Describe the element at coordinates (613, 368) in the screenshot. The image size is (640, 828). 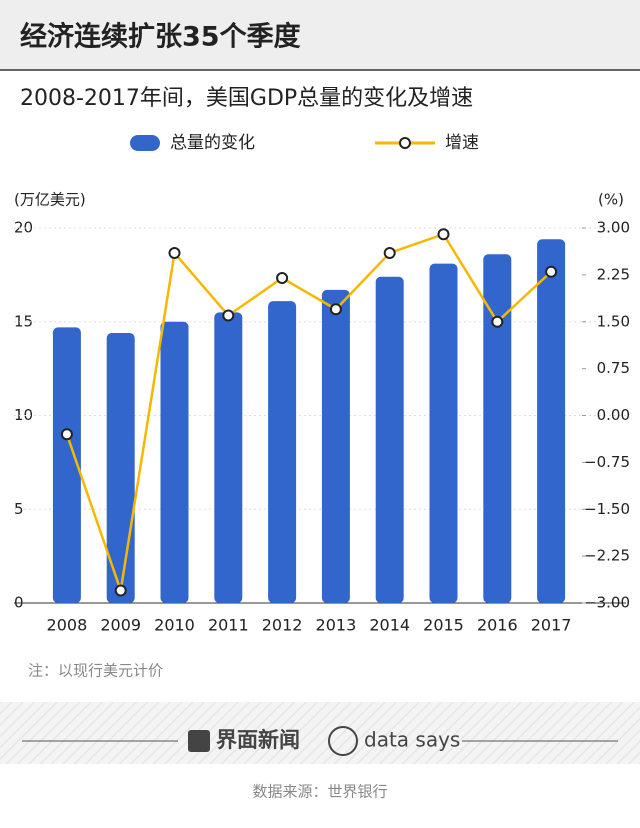
I see `y2-tick-label: 0.75` at that location.